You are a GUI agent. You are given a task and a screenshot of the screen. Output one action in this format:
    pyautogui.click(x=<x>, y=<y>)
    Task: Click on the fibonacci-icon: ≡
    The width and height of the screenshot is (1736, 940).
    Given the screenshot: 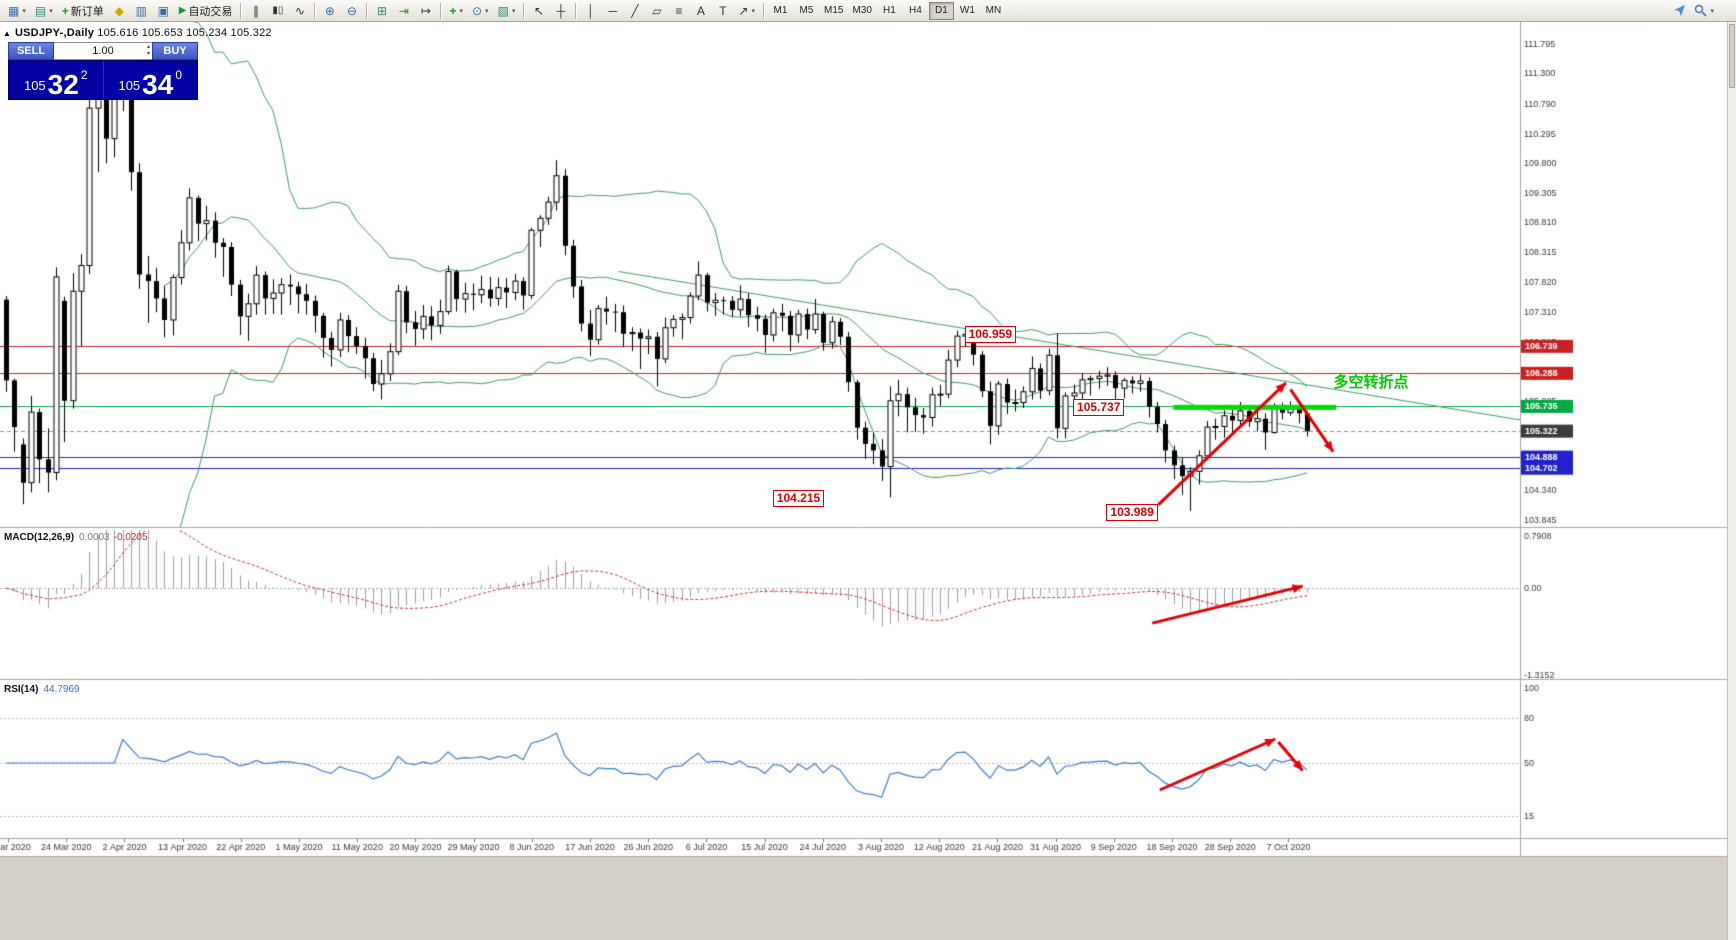 What is the action you would take?
    pyautogui.click(x=679, y=10)
    